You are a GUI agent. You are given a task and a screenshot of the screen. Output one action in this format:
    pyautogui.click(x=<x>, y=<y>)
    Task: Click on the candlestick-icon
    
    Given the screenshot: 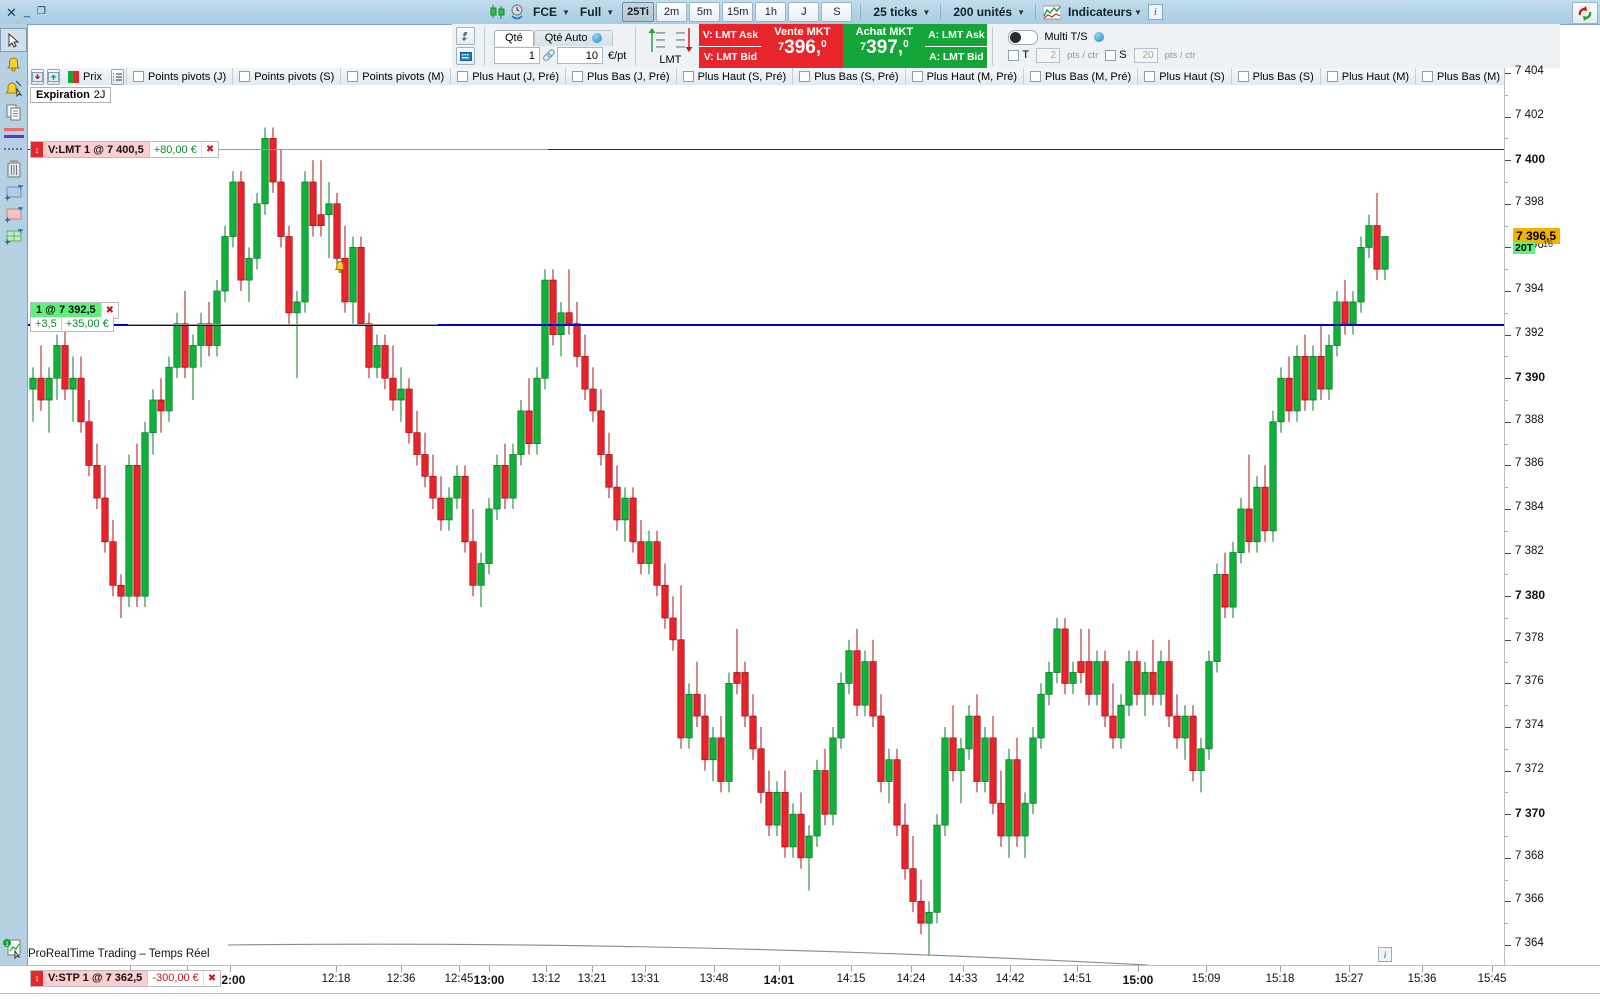 What is the action you would take?
    pyautogui.click(x=497, y=12)
    